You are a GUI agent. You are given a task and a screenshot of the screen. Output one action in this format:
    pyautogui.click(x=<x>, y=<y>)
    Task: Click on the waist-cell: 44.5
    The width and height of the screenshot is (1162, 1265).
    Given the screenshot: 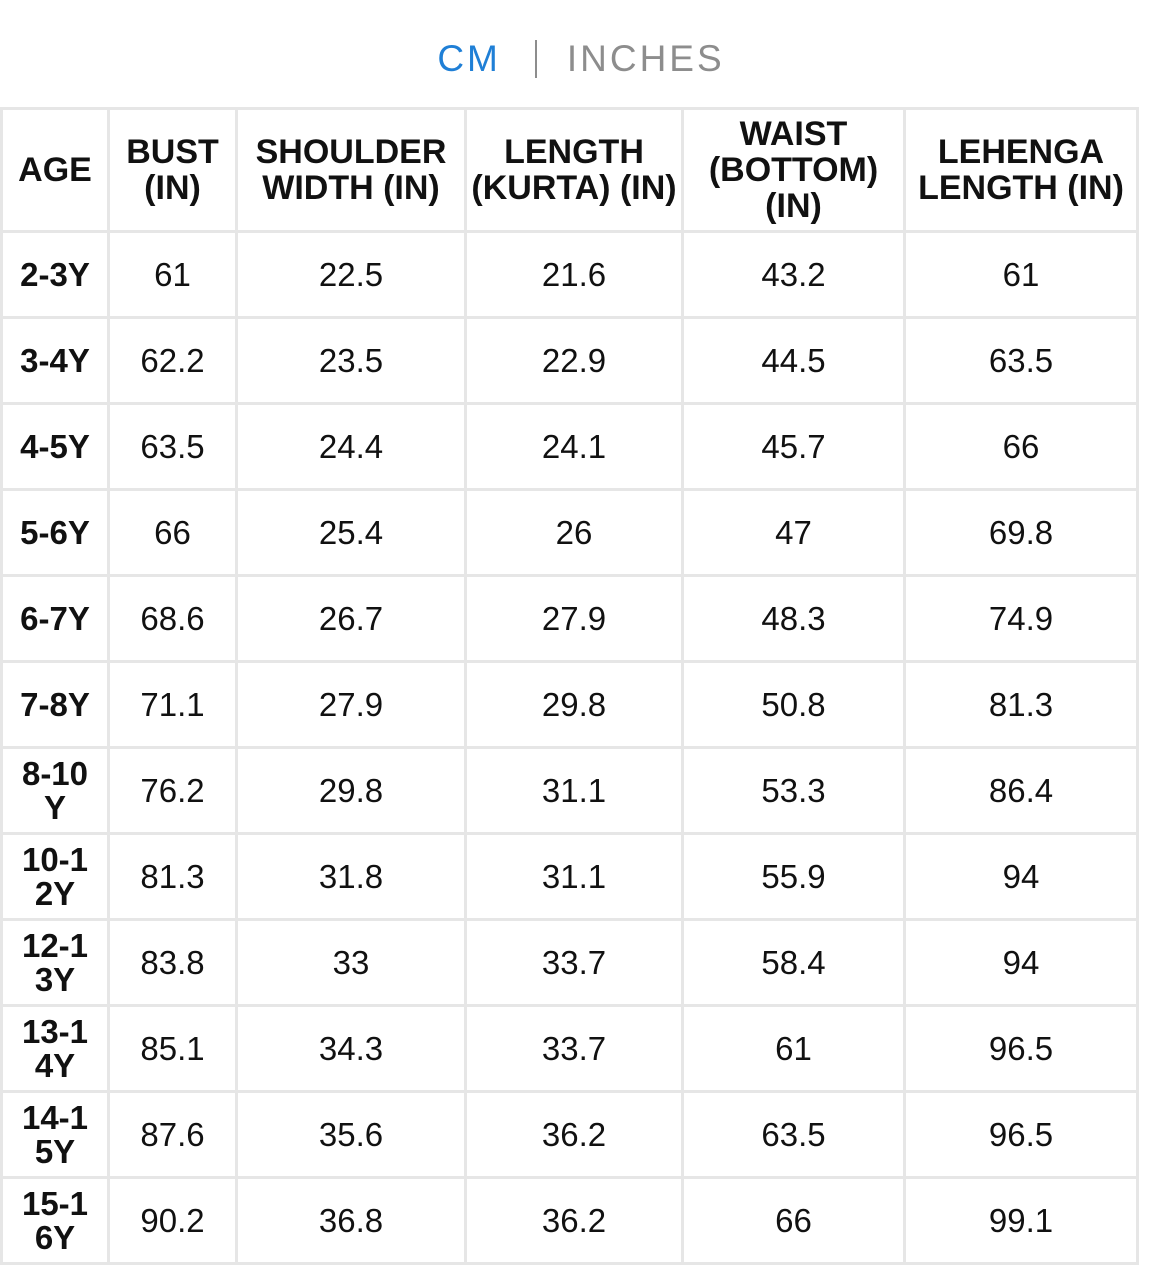 What is the action you would take?
    pyautogui.click(x=793, y=360)
    